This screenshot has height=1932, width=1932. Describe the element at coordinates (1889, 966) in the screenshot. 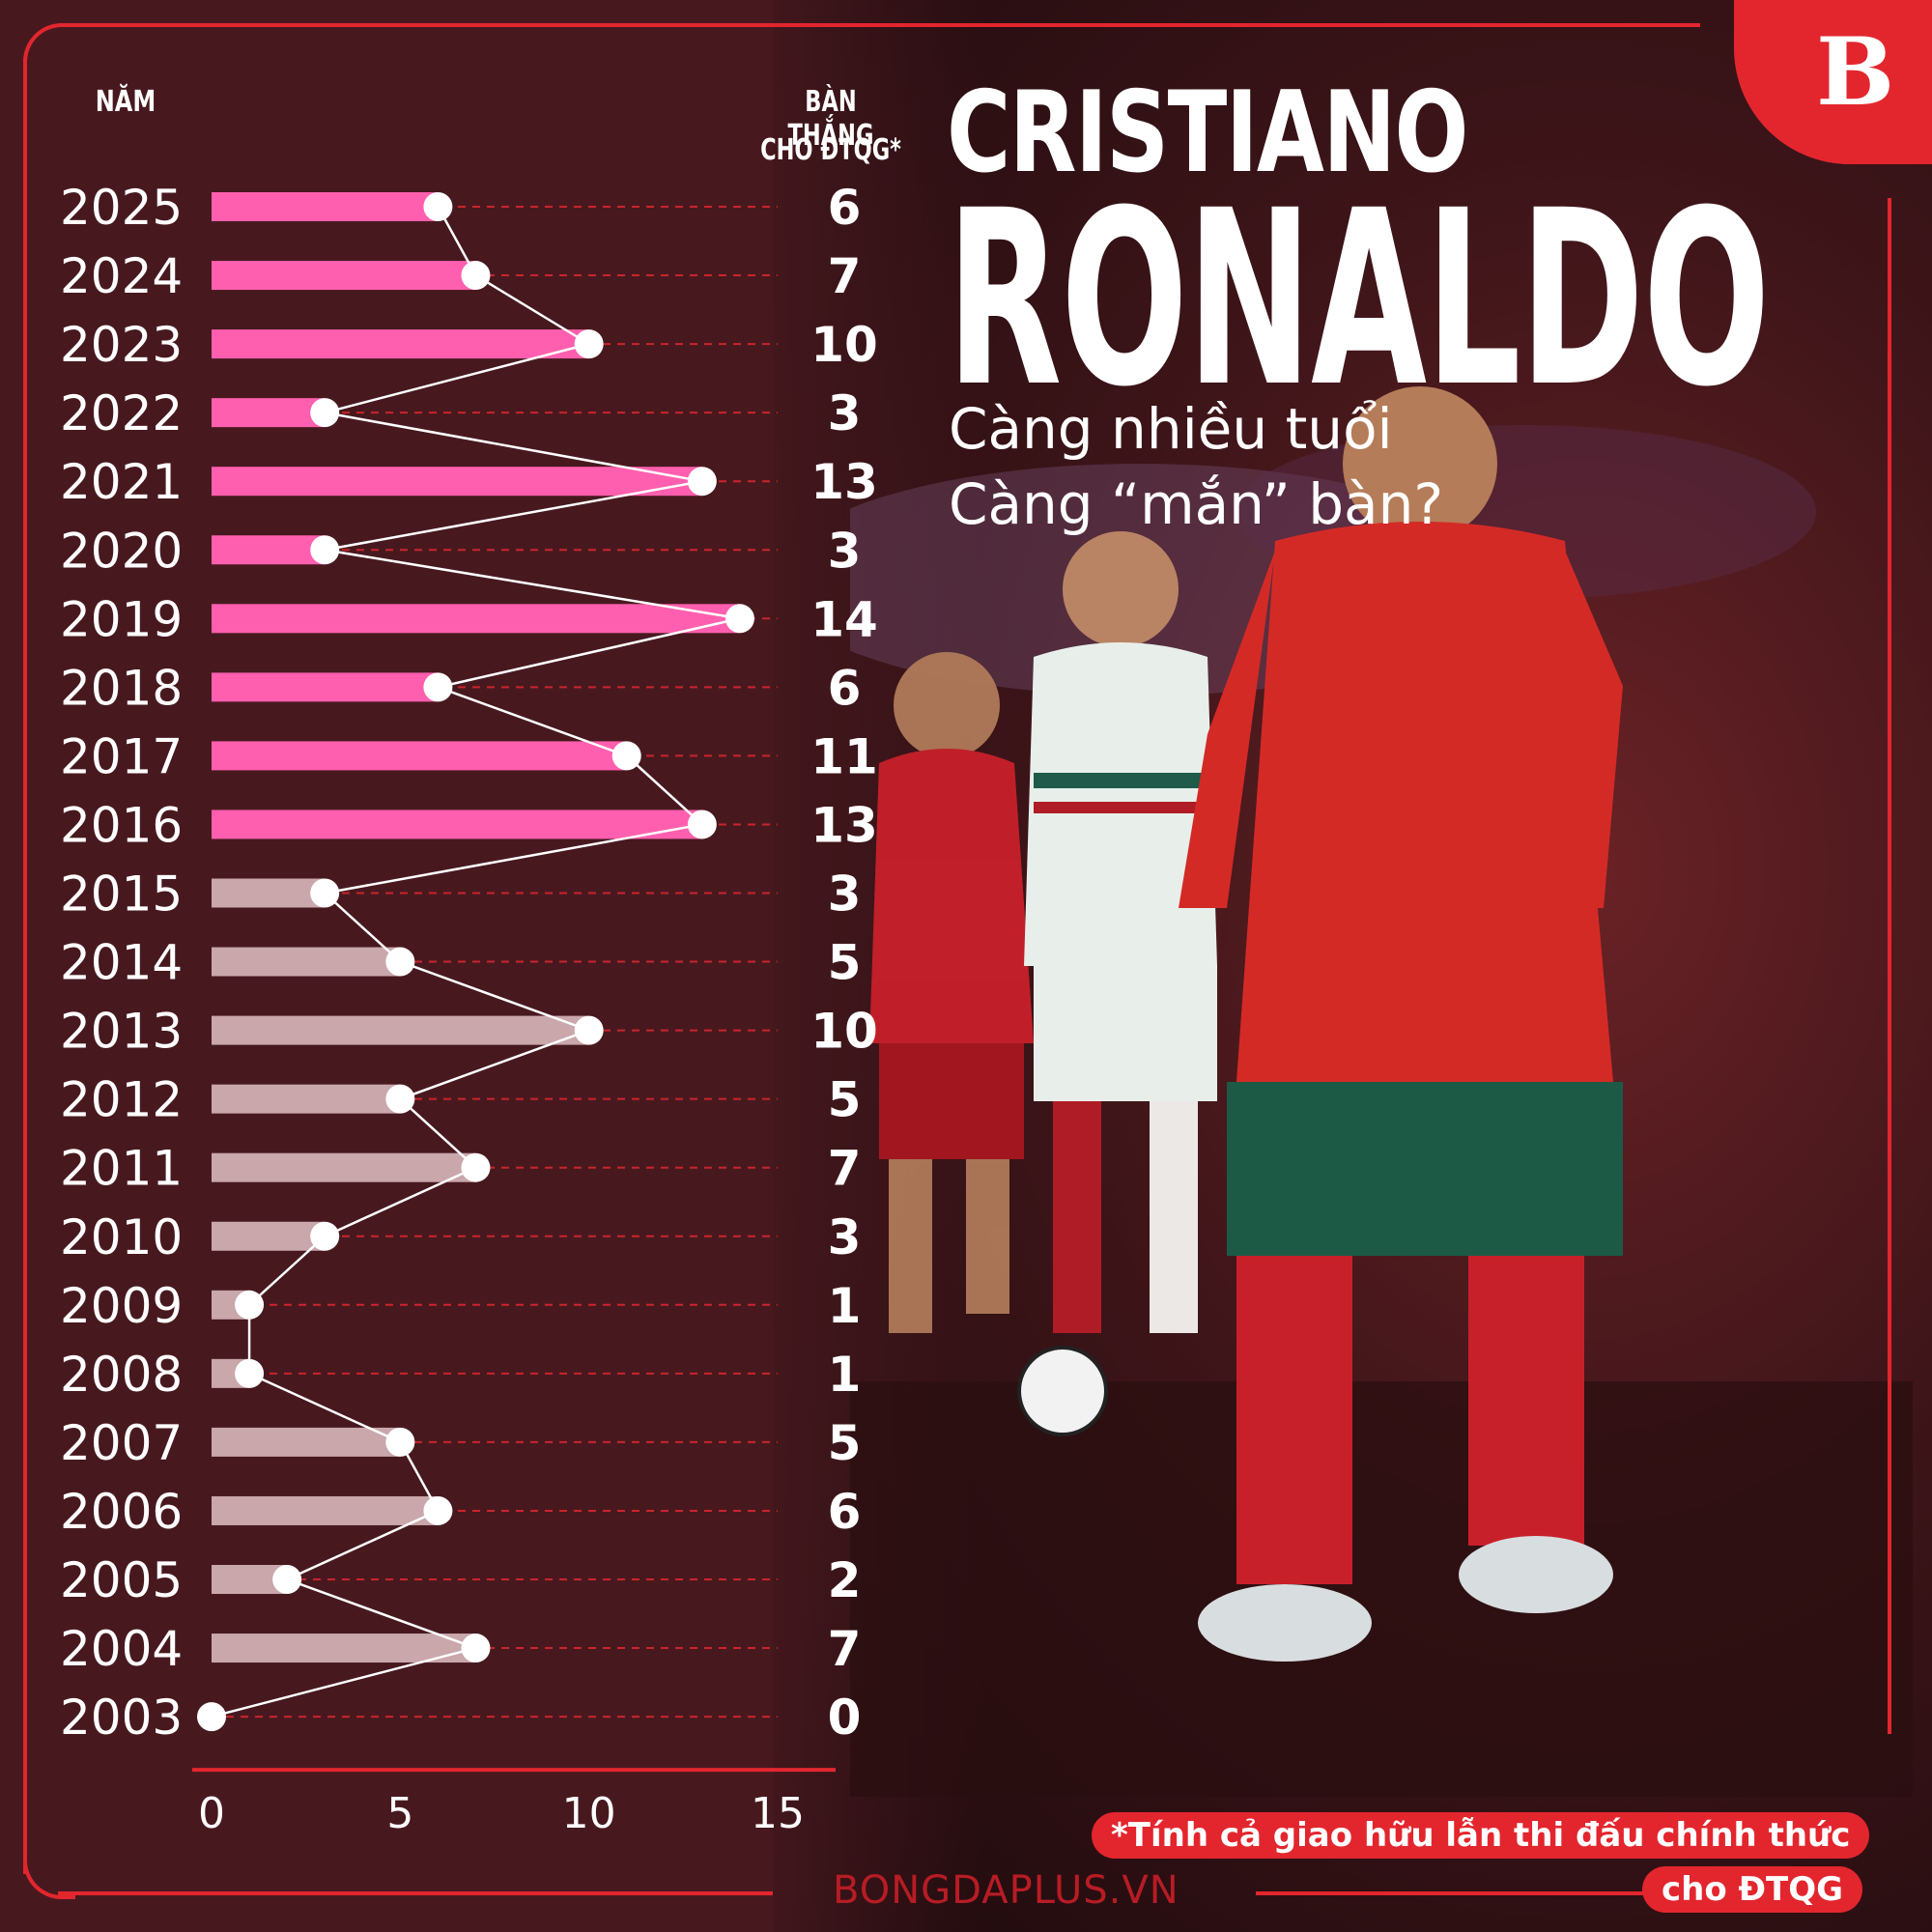

I see `frame-right-line` at that location.